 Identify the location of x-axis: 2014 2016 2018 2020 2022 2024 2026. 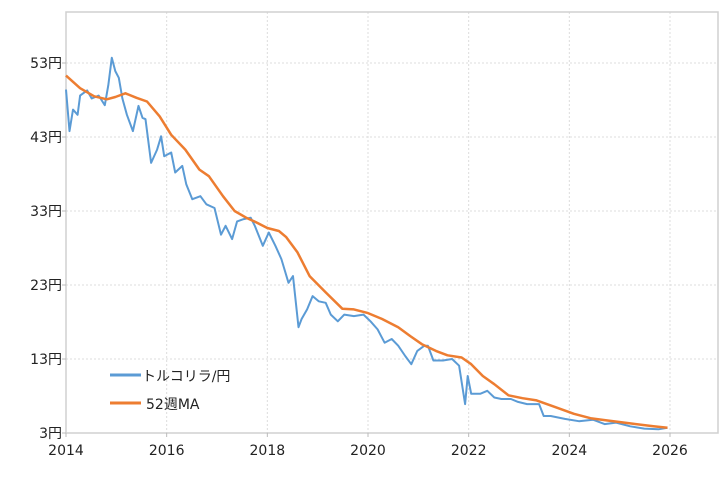
(368, 446).